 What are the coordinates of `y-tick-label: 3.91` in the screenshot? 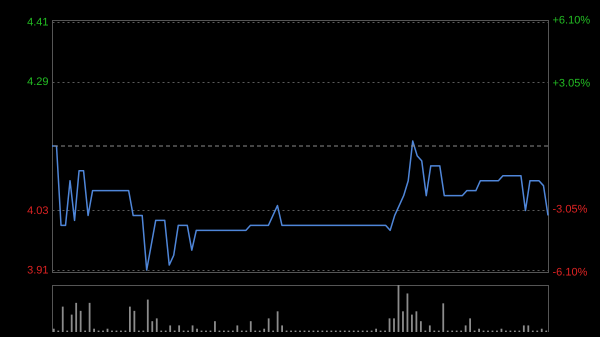 It's located at (37, 270).